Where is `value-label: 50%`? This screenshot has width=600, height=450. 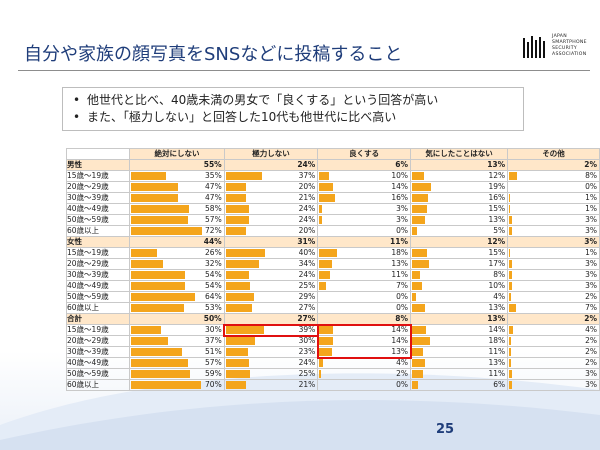 value-label: 50% is located at coordinates (212, 319).